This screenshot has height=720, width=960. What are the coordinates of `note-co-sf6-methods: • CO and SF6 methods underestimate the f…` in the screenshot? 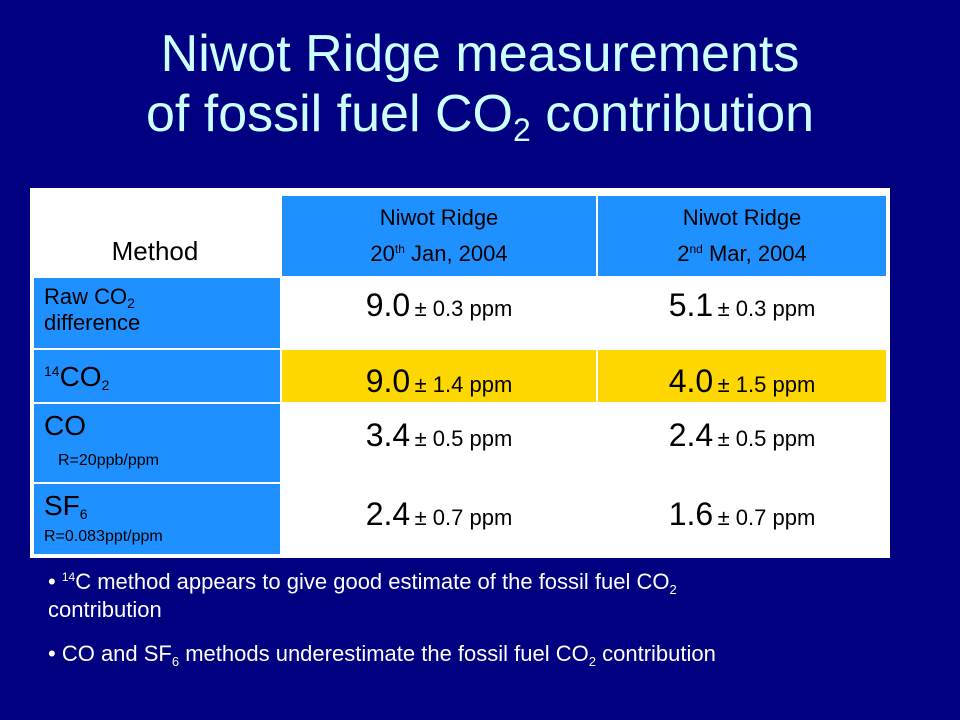 It's located at (382, 655).